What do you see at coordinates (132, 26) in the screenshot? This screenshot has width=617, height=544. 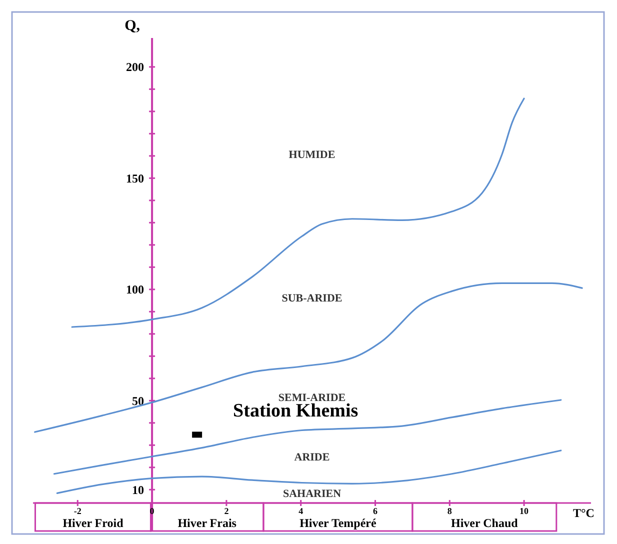 I see `y-axis-title: Q,` at bounding box center [132, 26].